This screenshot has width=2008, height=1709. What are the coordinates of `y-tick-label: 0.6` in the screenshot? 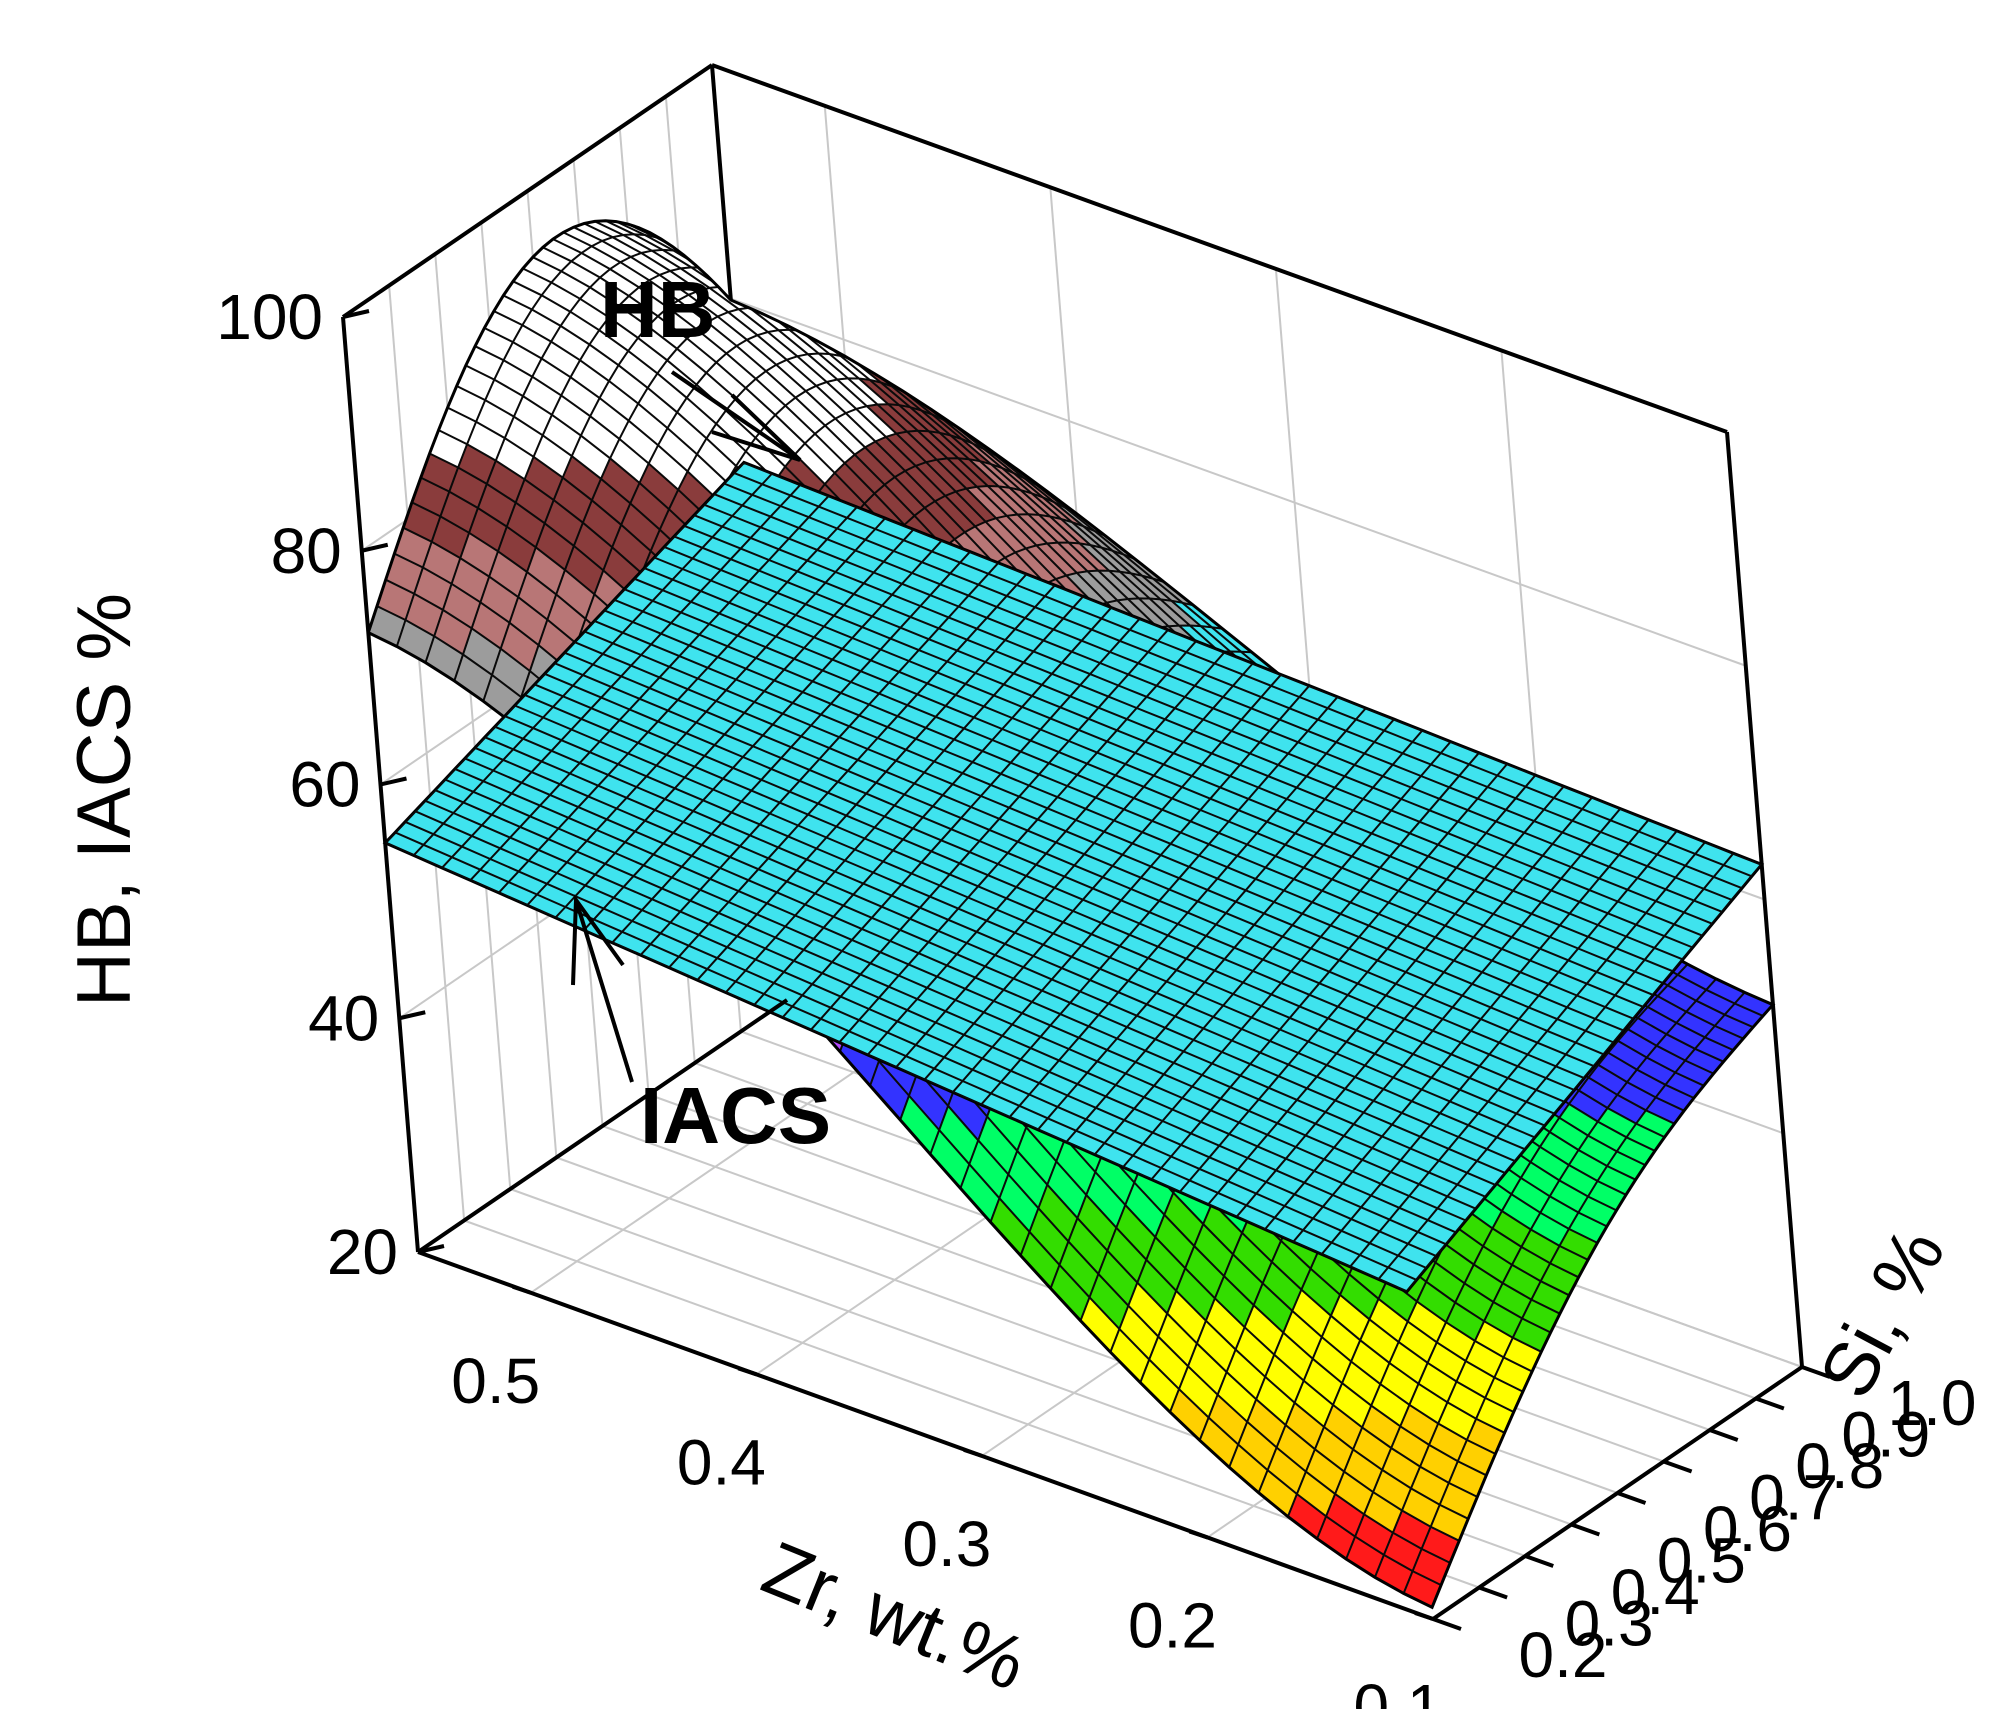 It's located at (1747, 1529).